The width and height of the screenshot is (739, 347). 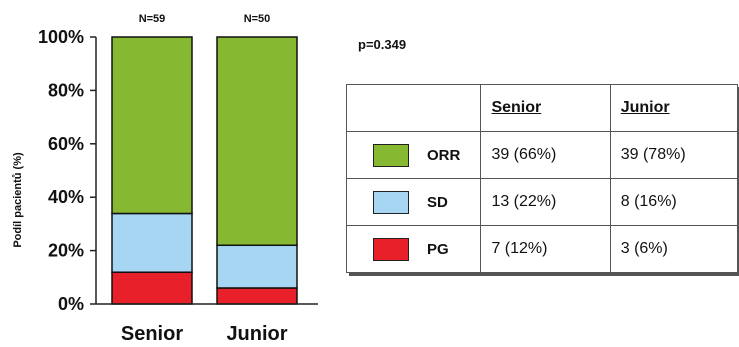 I want to click on bar-sd-senior, so click(x=152, y=242).